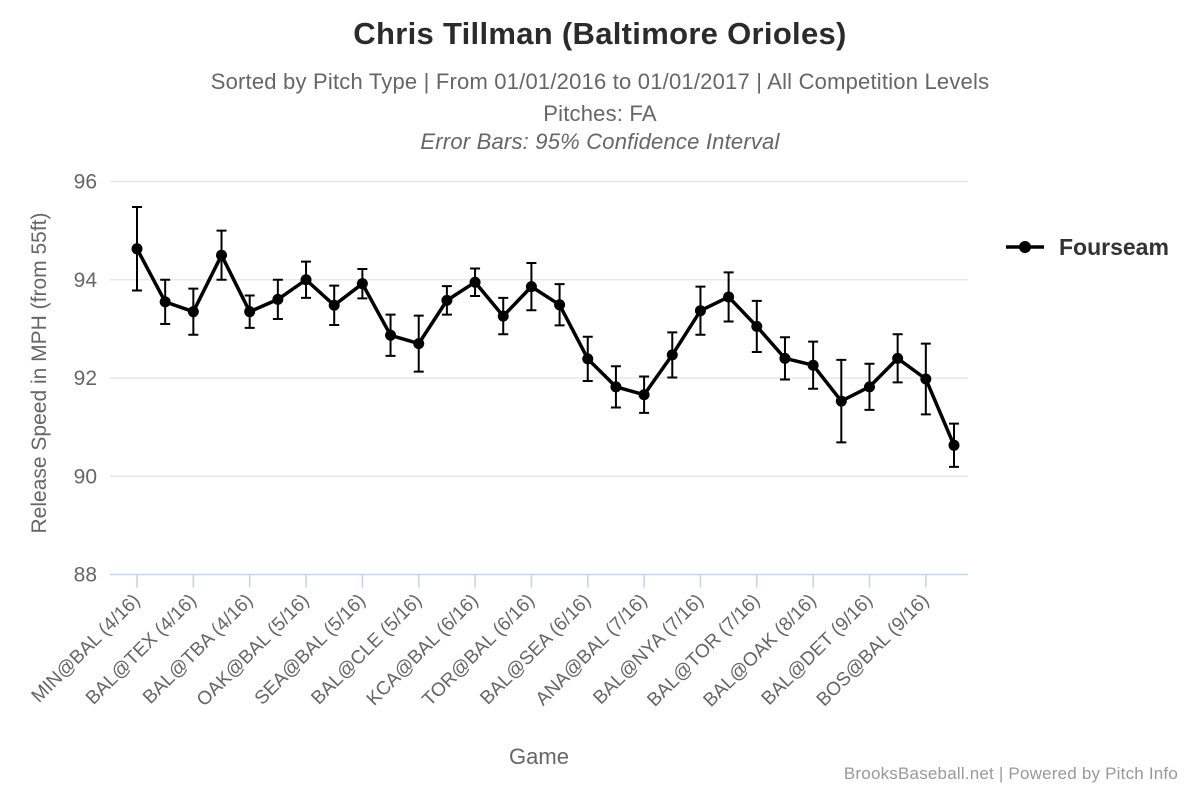 The image size is (1200, 800). Describe the element at coordinates (85, 575) in the screenshot. I see `y-tick-label: 88` at that location.